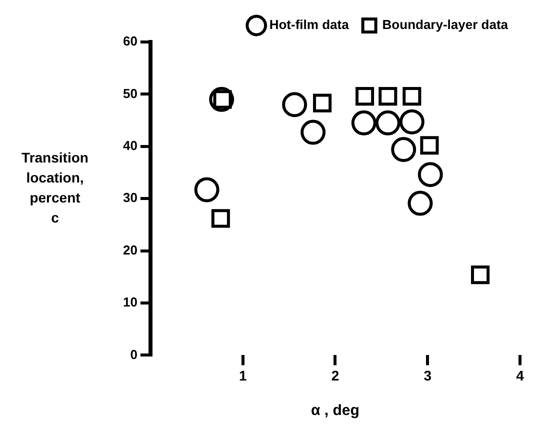  Describe the element at coordinates (130, 302) in the screenshot. I see `y-tick-label: 10` at that location.